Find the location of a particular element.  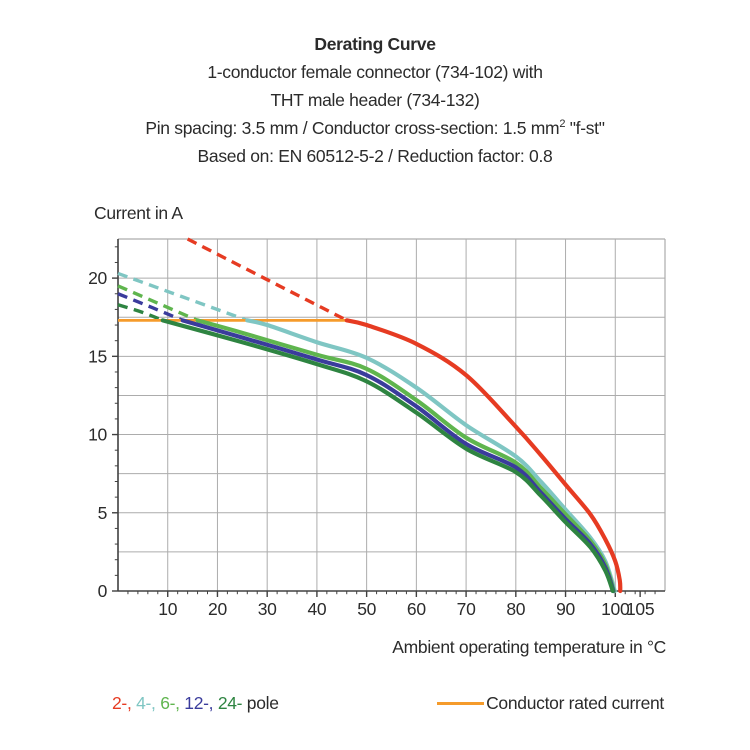

x-tick-label: 70 is located at coordinates (466, 609).